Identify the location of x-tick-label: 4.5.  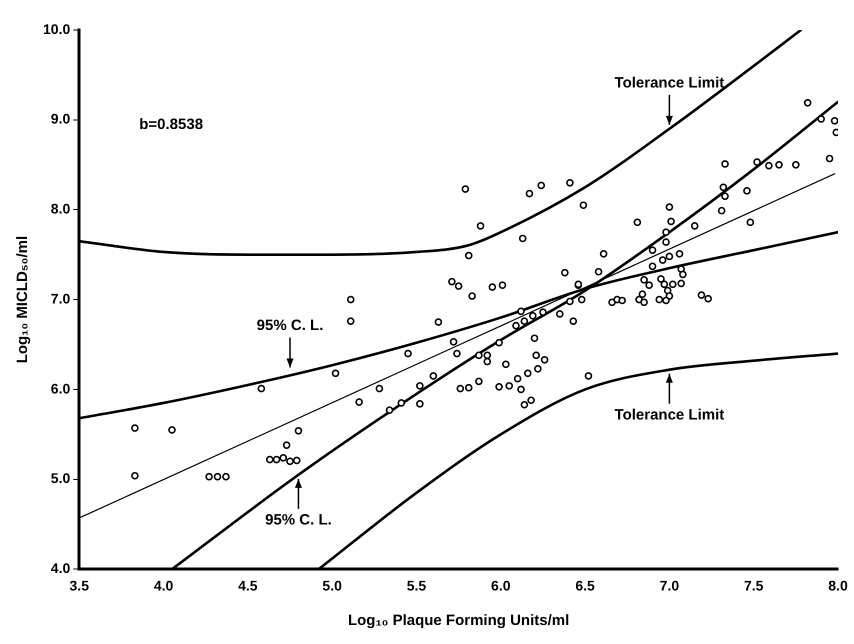
(248, 585).